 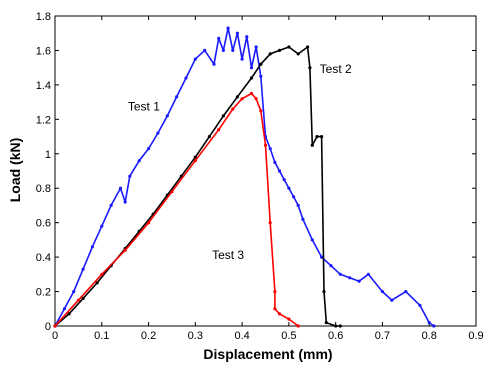 What do you see at coordinates (43, 224) in the screenshot?
I see `y-tick-label: 0.6` at bounding box center [43, 224].